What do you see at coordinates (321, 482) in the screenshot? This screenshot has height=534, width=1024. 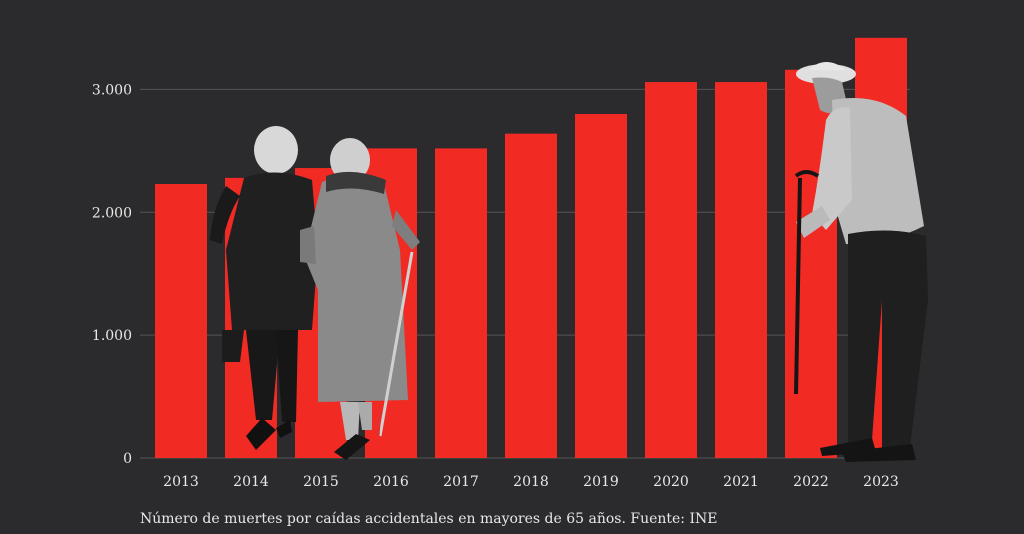 I see `x-tick-label-2015: 2015` at bounding box center [321, 482].